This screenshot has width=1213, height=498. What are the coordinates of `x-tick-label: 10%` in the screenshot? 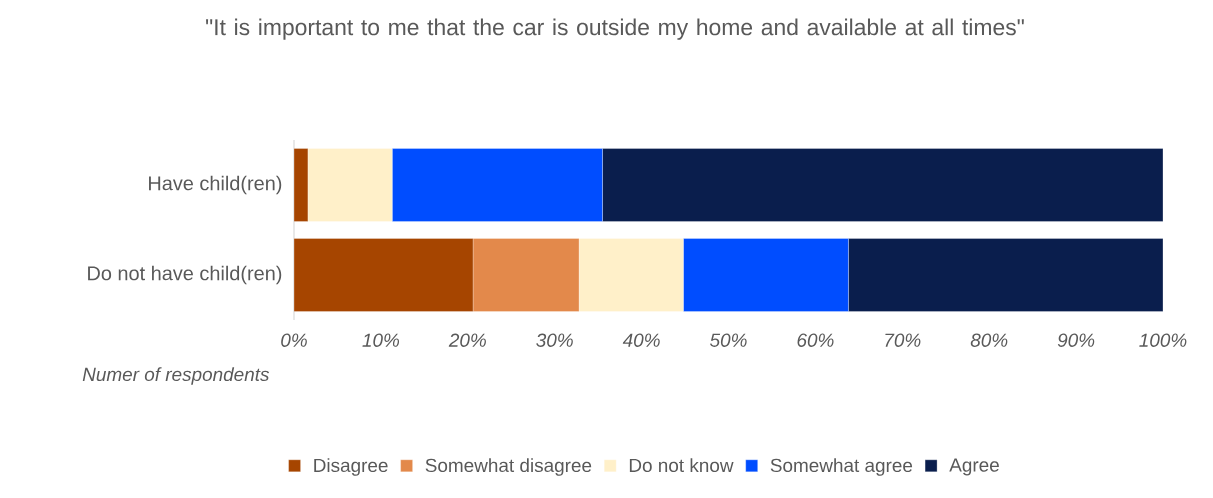 It's located at (381, 340).